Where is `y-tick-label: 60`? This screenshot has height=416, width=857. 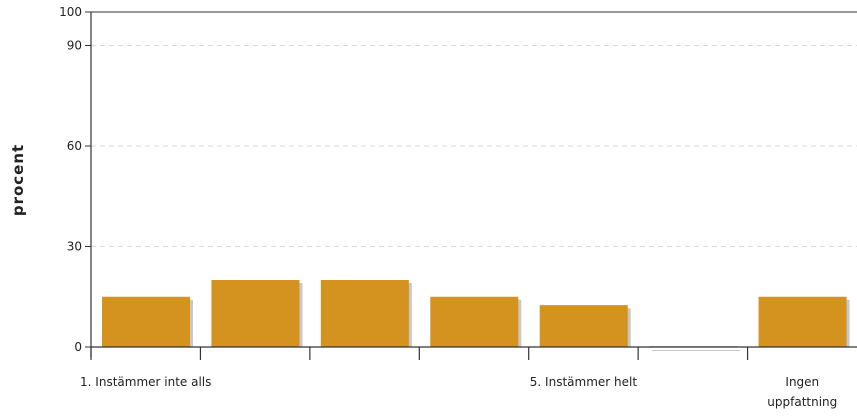
y-tick-label: 60 is located at coordinates (74, 146).